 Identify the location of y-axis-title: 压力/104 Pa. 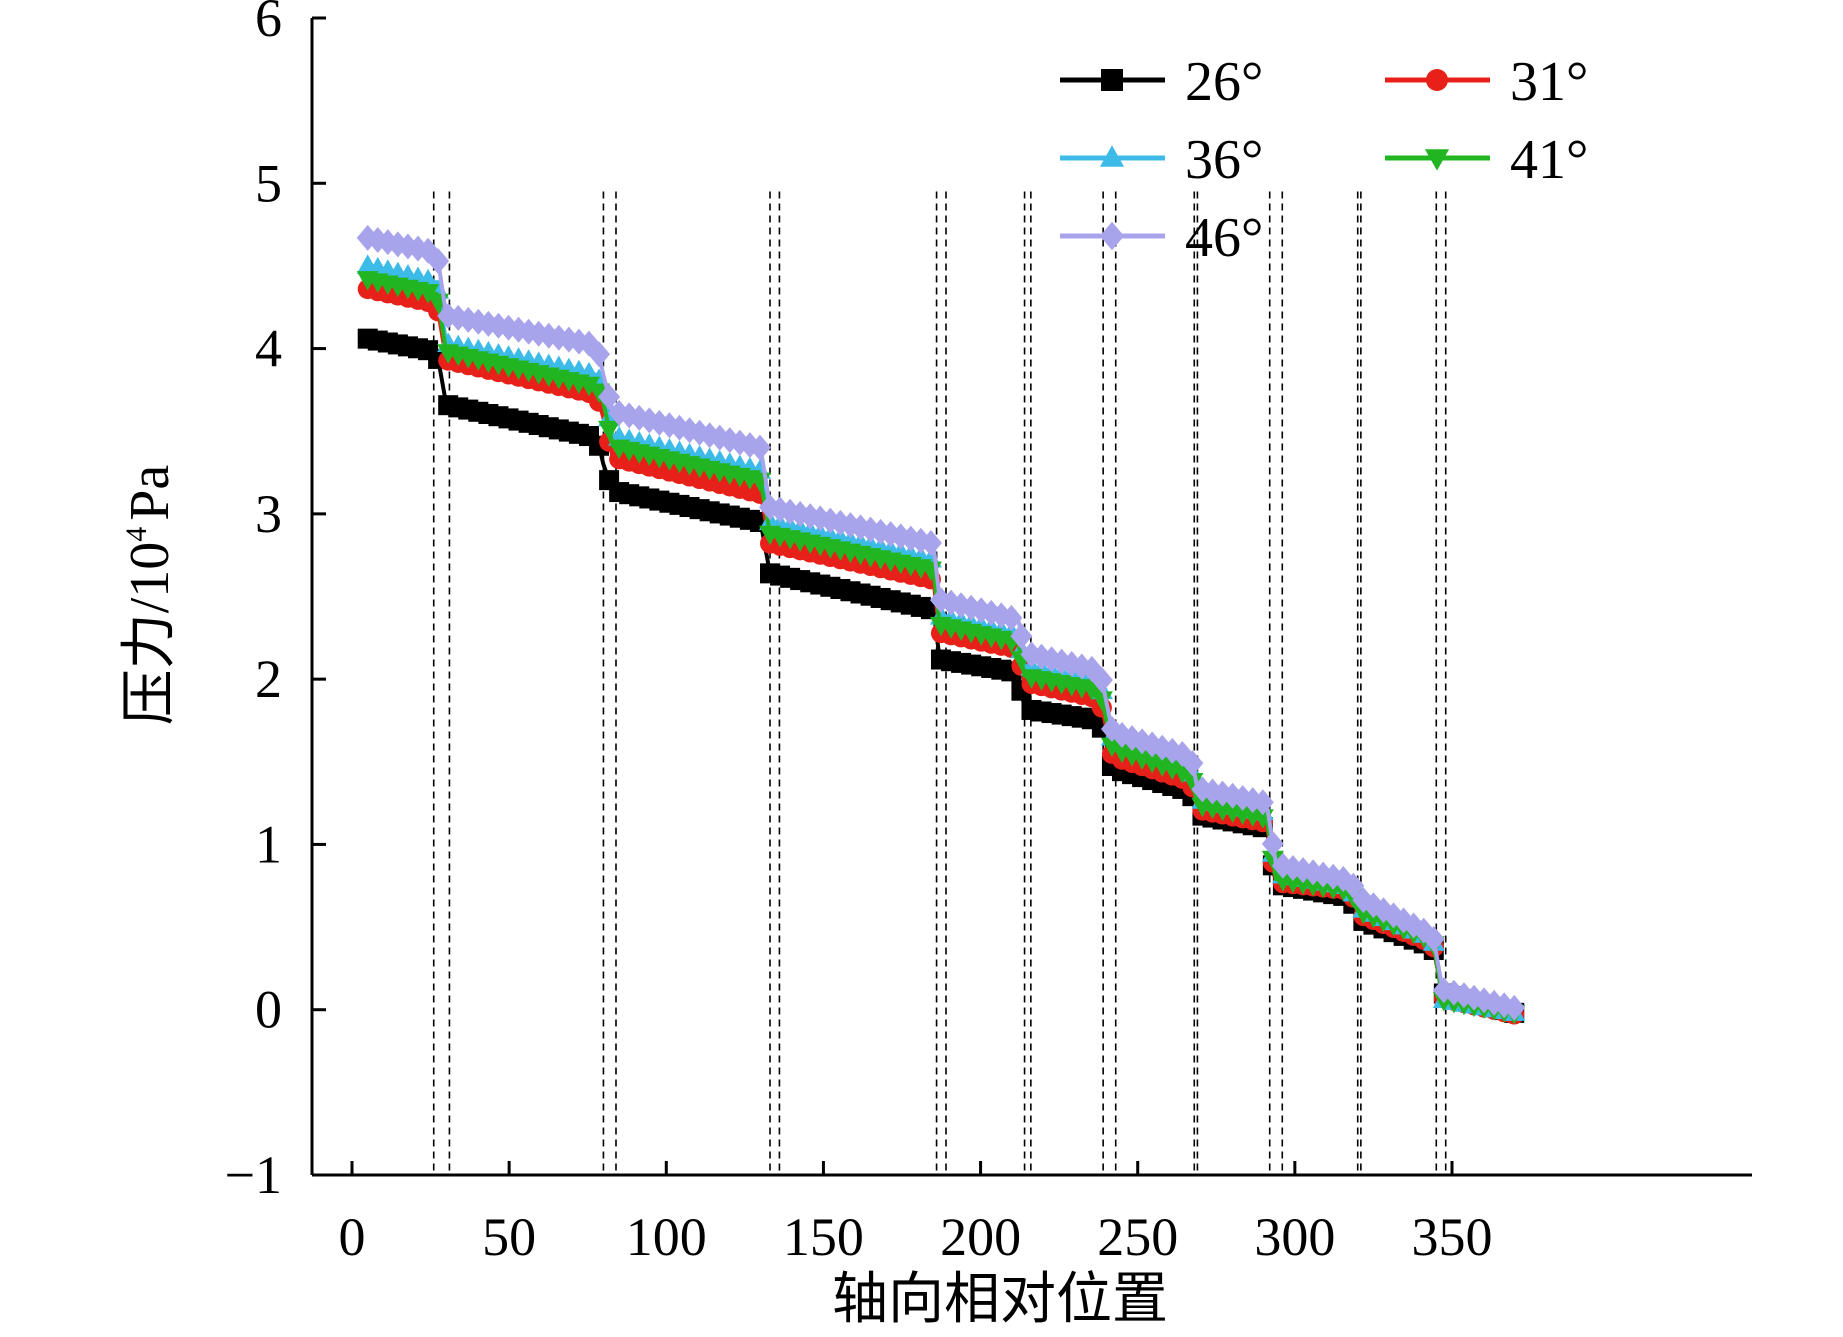
(150, 595).